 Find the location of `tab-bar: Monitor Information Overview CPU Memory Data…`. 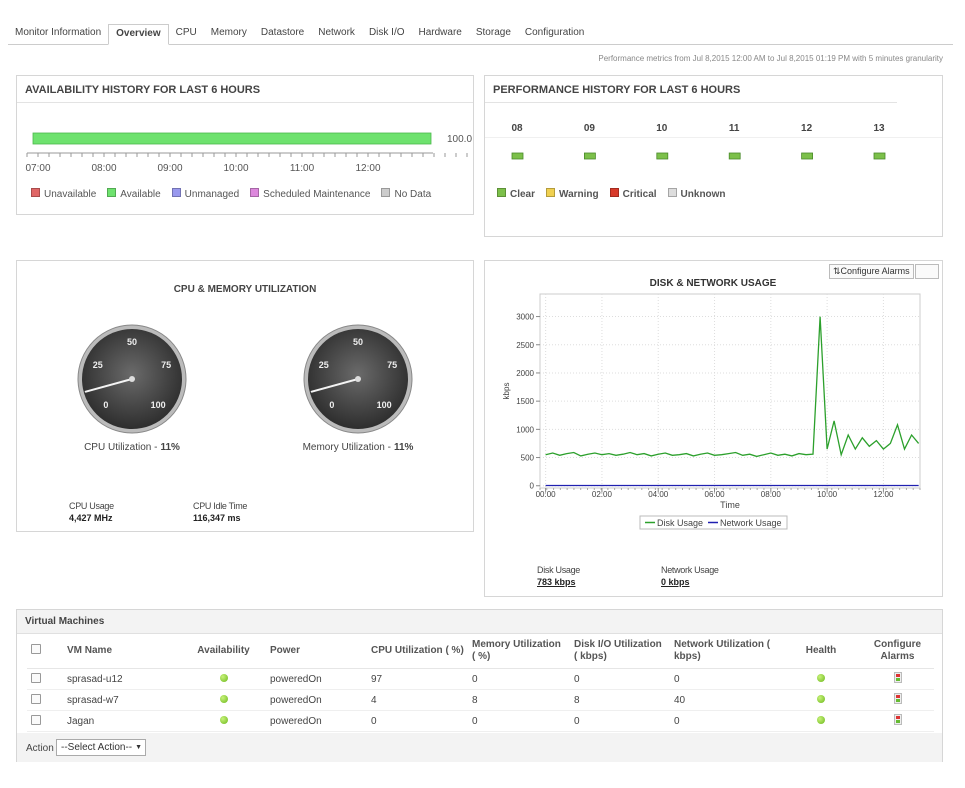

tab-bar: Monitor Information Overview CPU Memory Data… is located at coordinates (480, 34).